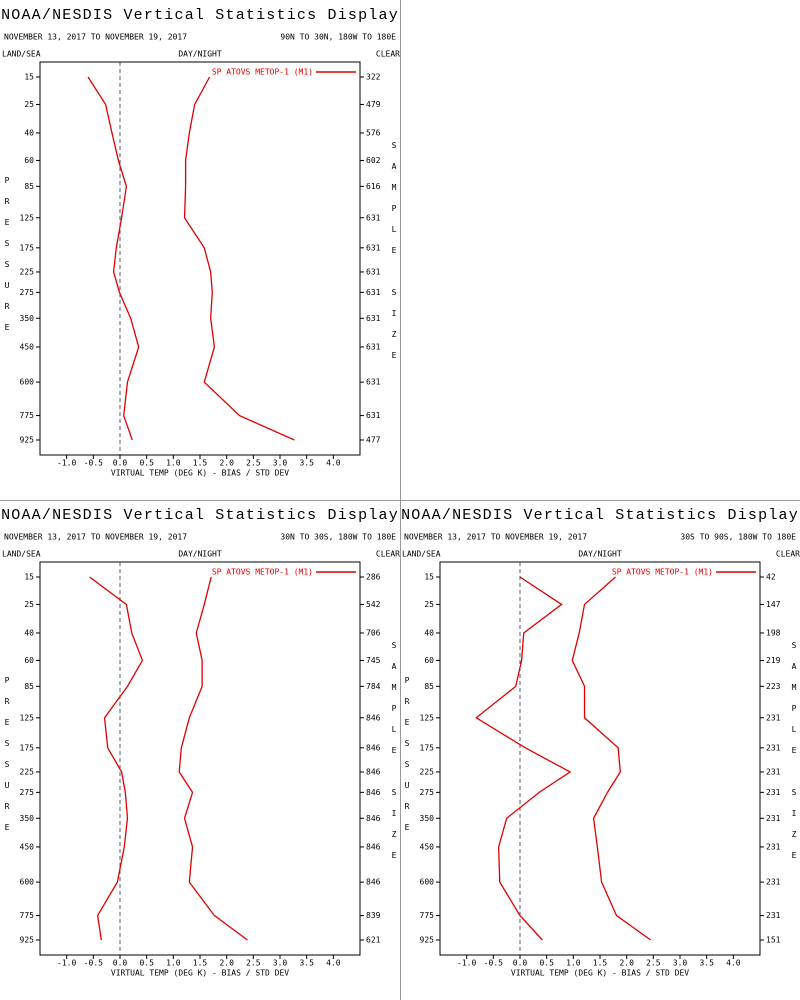 The image size is (800, 1000). Describe the element at coordinates (773, 686) in the screenshot. I see `sample-size: 223` at that location.